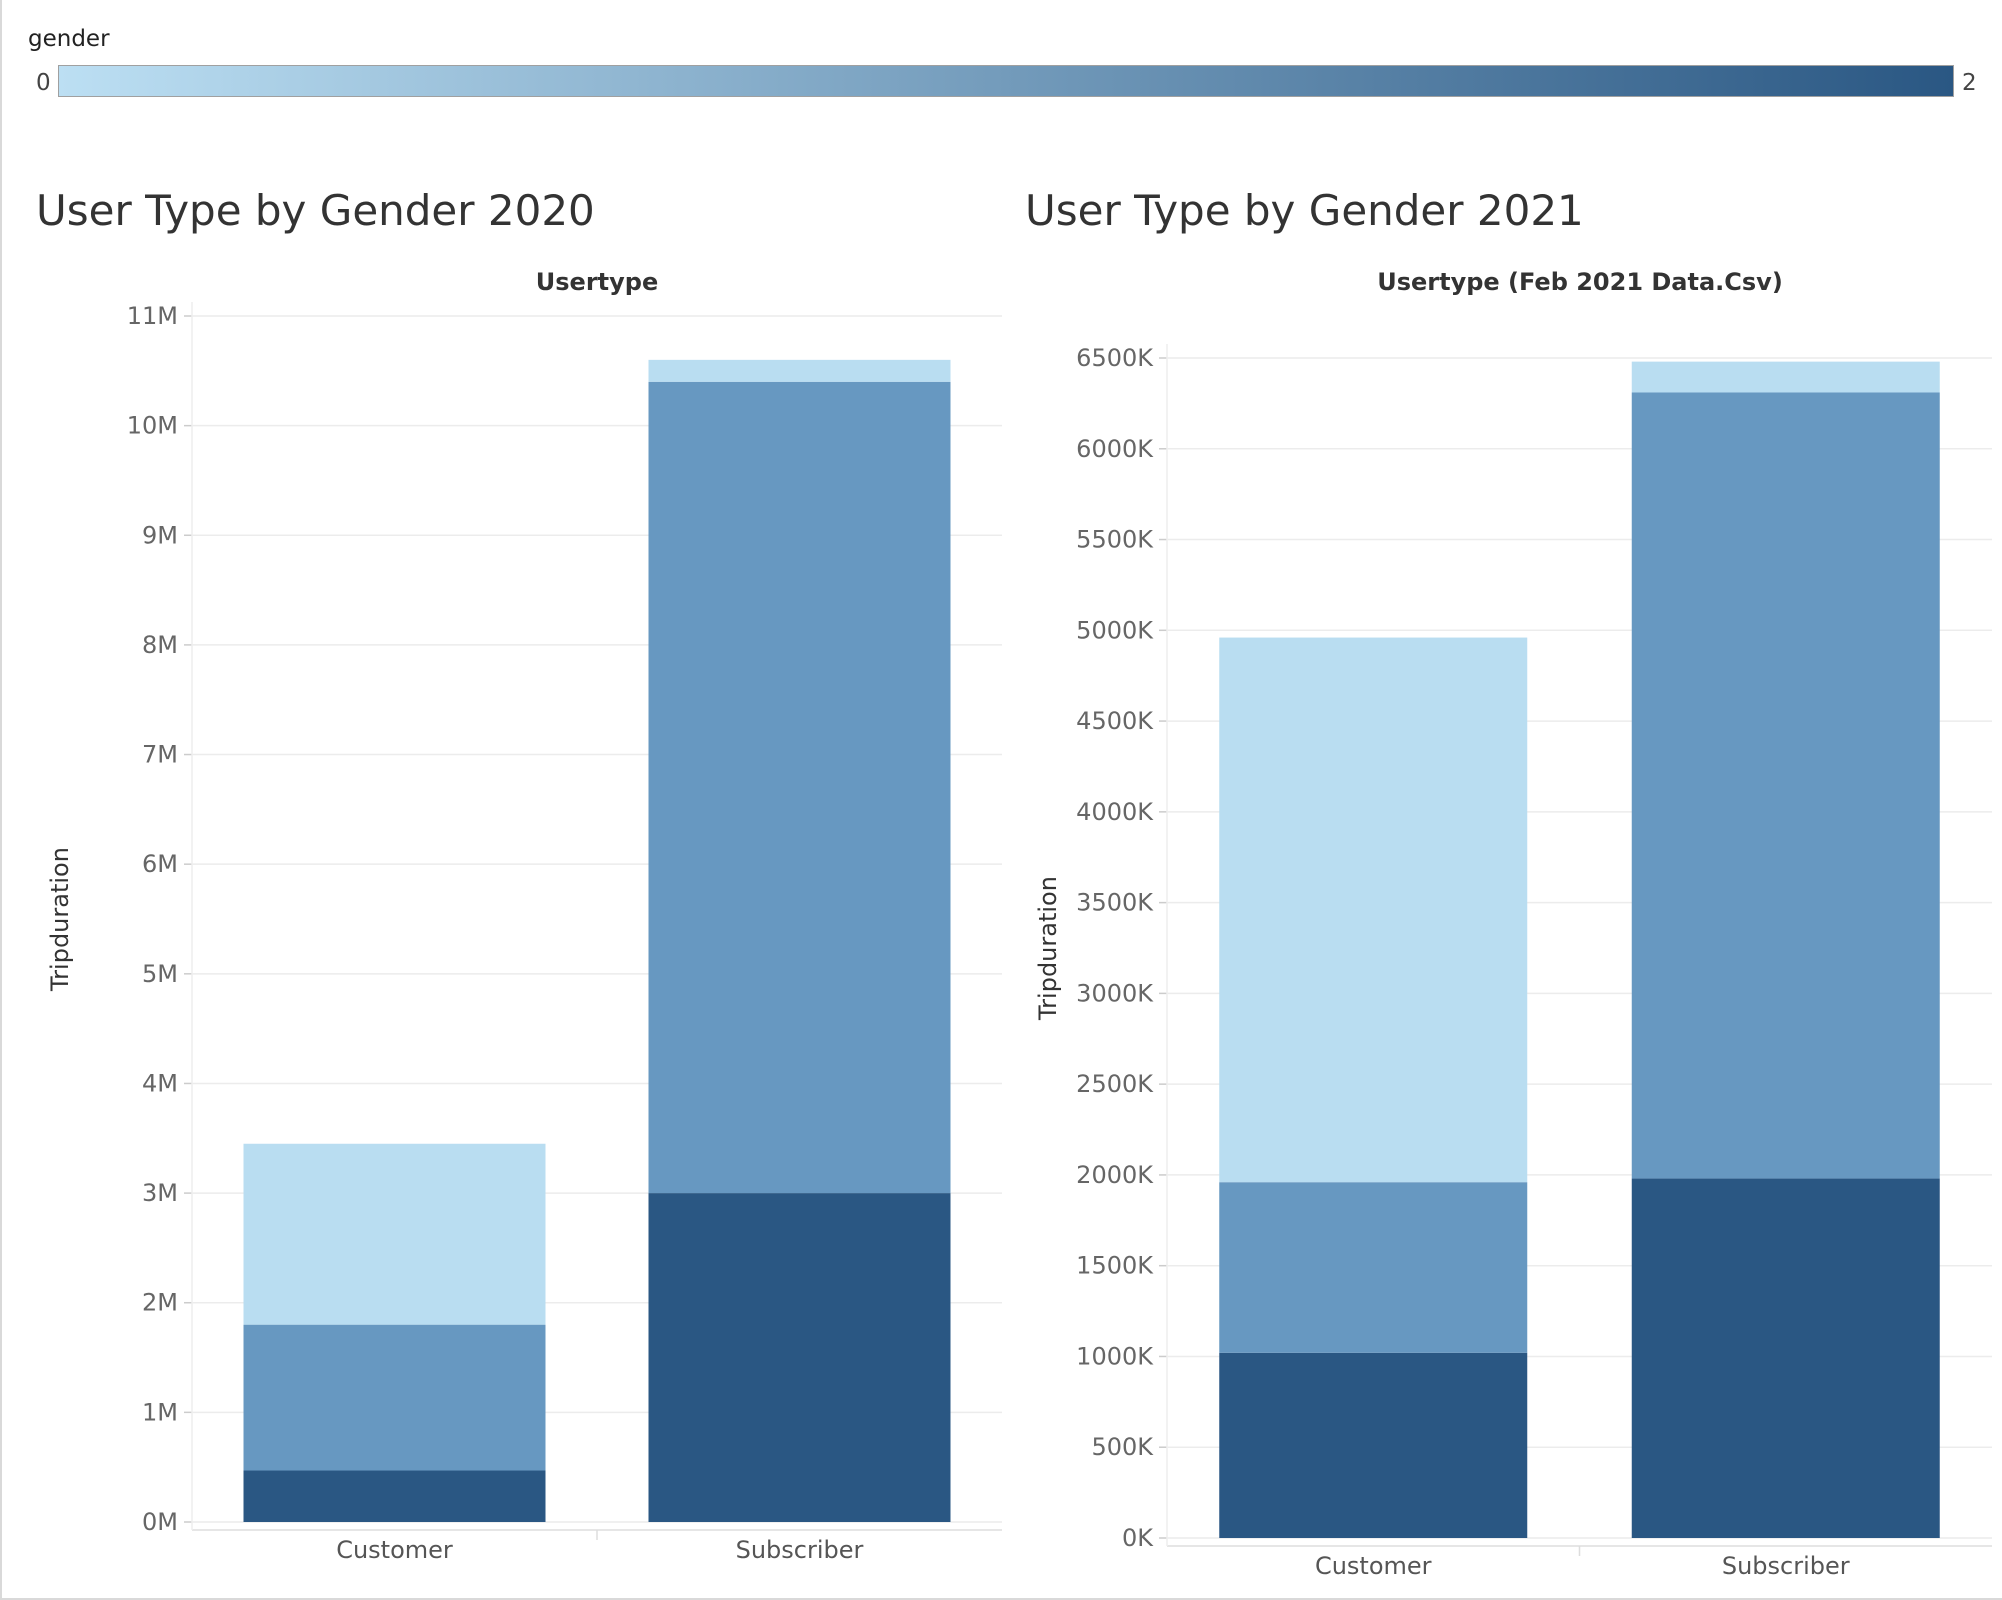 The image size is (2002, 1600). Describe the element at coordinates (1138, 1538) in the screenshot. I see `y-tick-label: 0K` at that location.